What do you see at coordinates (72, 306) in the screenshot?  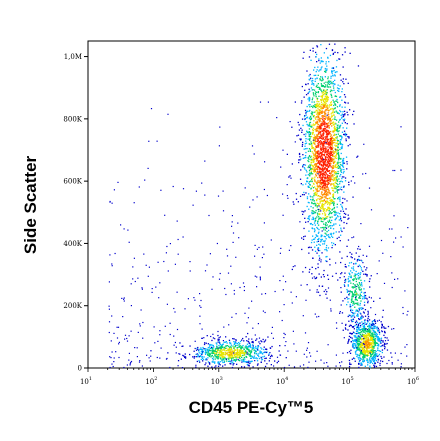 I see `y-tick-label: 200K` at bounding box center [72, 306].